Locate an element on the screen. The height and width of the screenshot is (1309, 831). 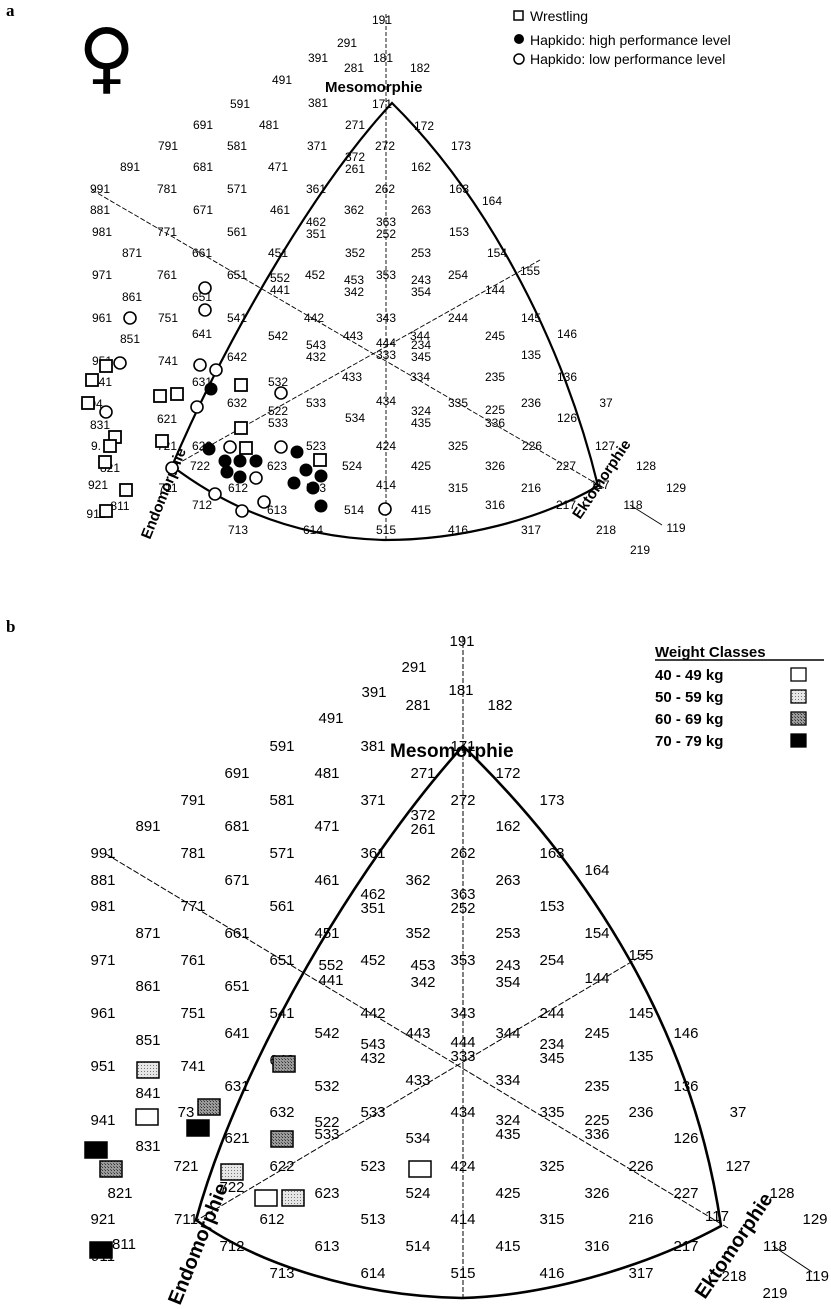
panel-b-code-541: 541 is located at coordinates (281, 1013).